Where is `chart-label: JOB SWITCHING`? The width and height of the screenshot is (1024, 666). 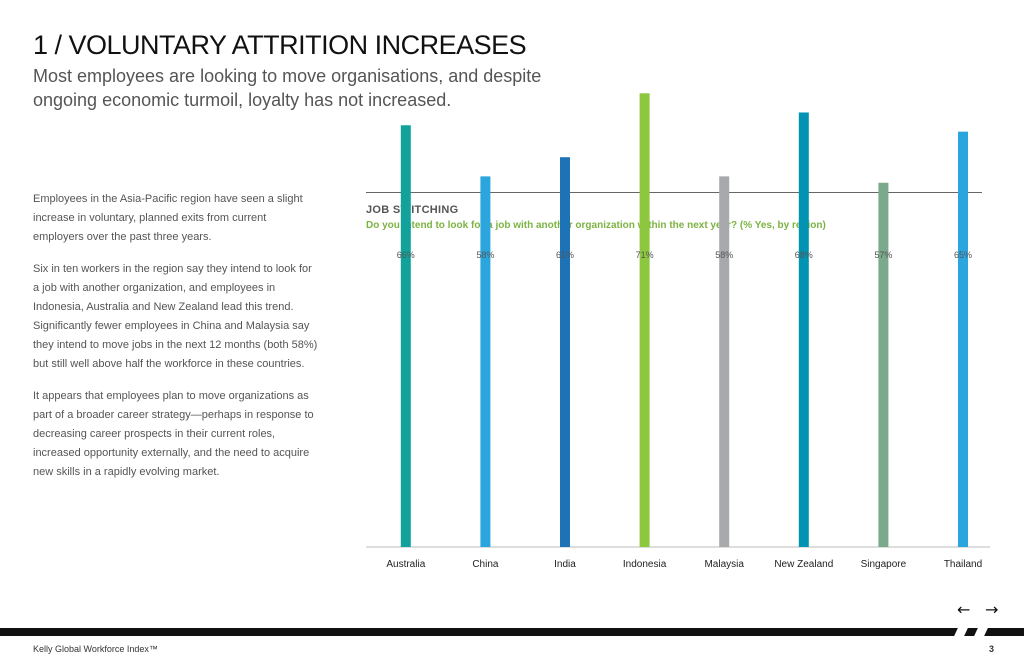 chart-label: JOB SWITCHING is located at coordinates (412, 210).